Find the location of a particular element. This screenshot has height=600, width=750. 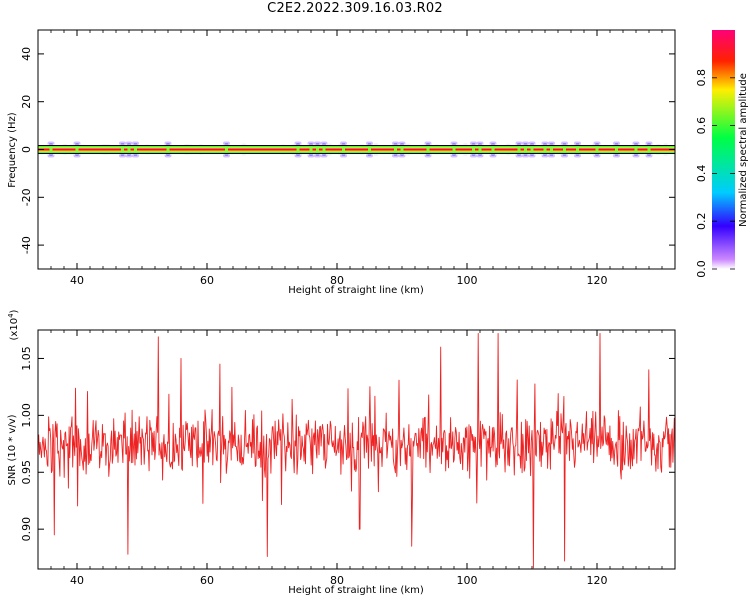

y-tick-label: 0 is located at coordinates (26, 149).